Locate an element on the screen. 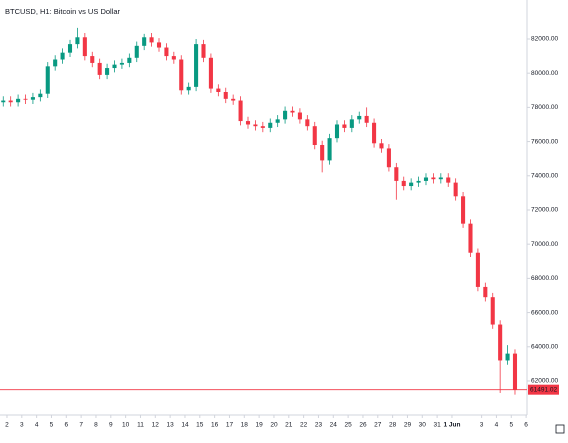 This screenshot has width=568, height=443. last-price-box is located at coordinates (543, 389).